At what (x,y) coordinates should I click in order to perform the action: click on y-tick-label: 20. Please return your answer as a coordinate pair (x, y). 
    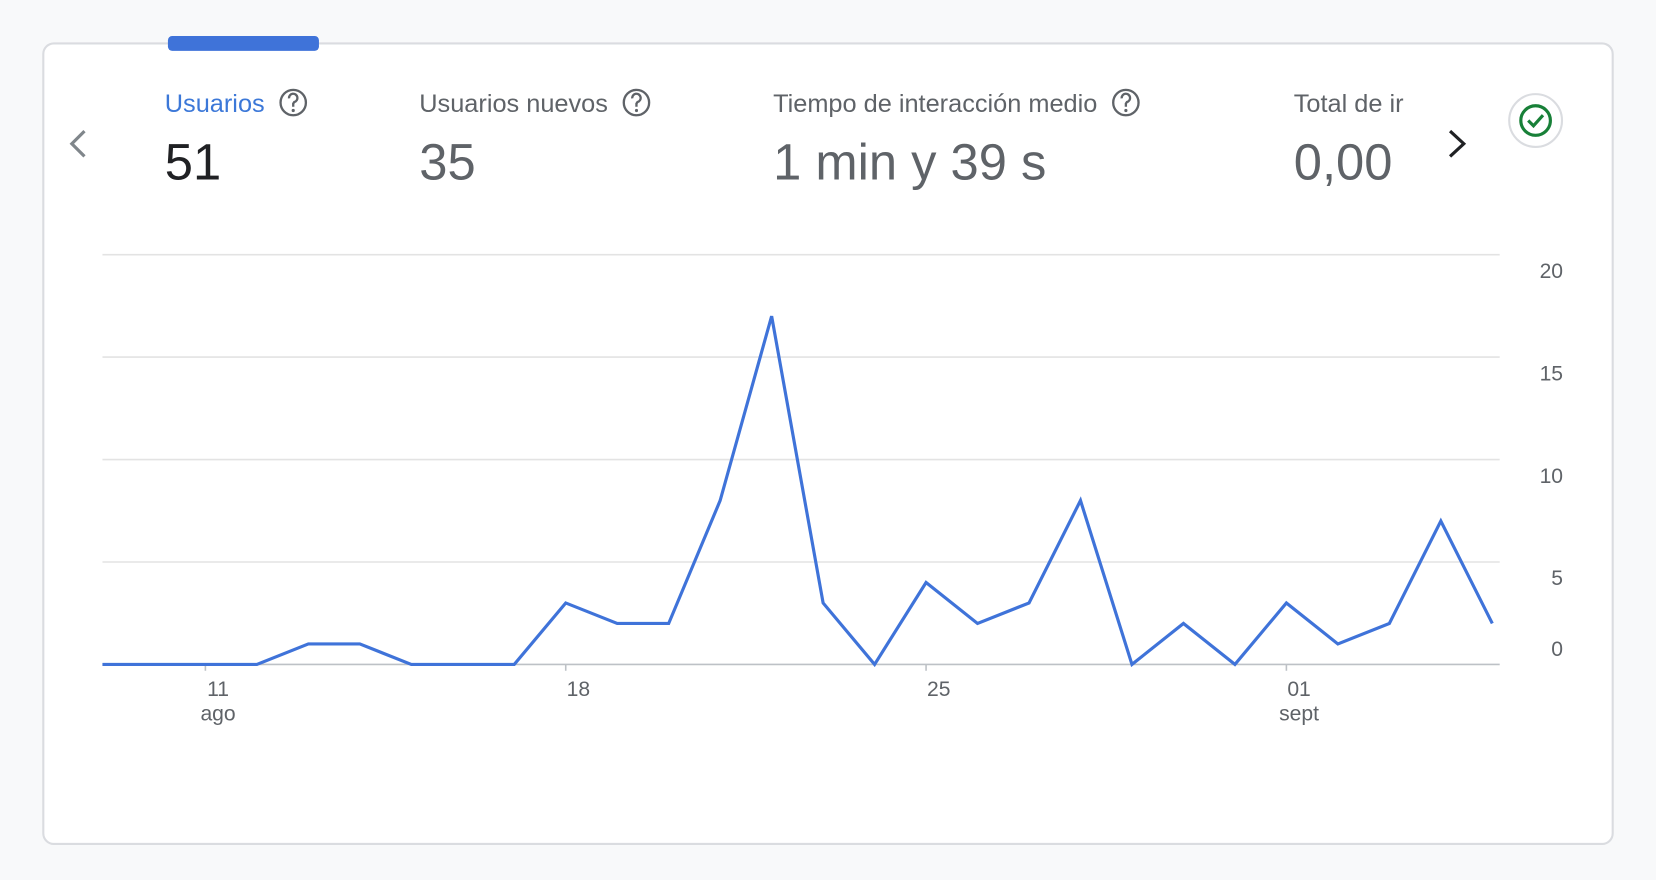
    Looking at the image, I should click on (1551, 271).